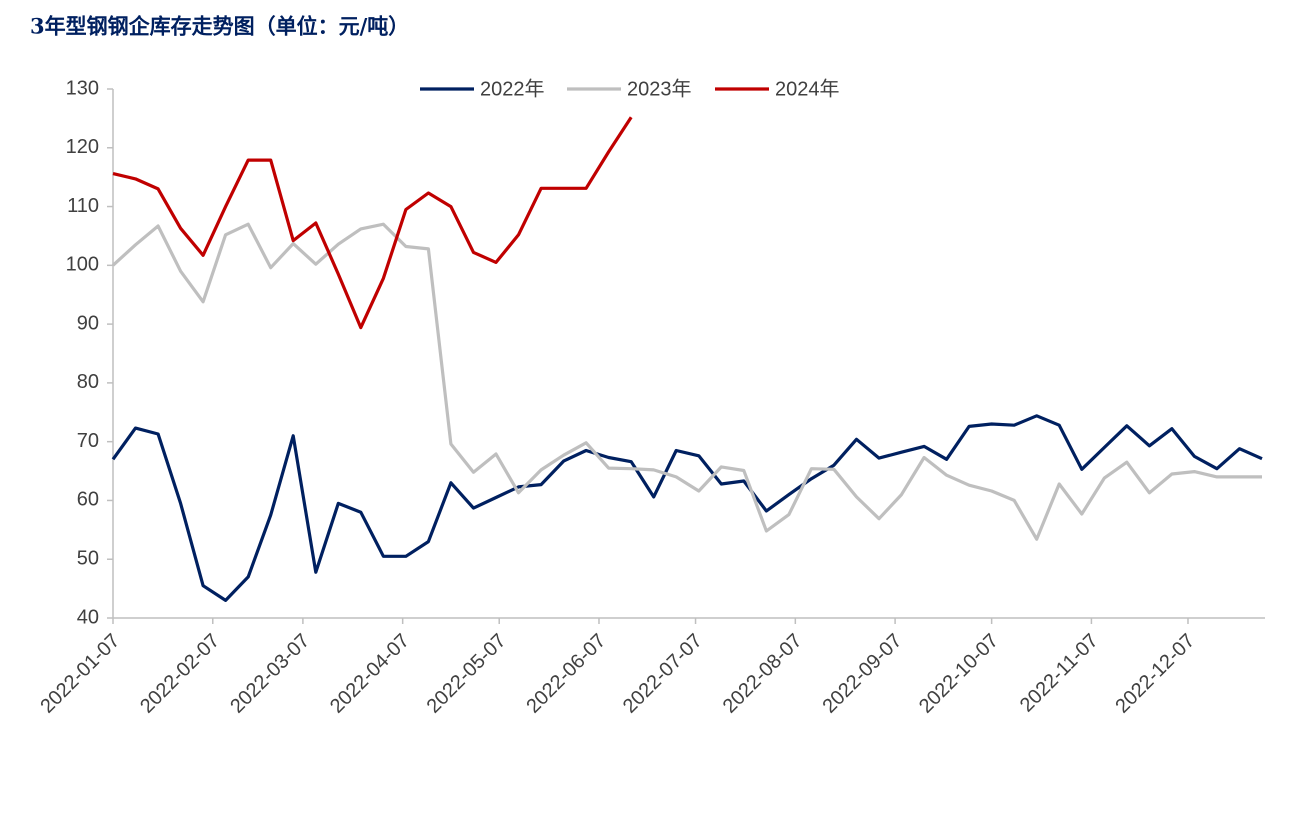 The image size is (1295, 827). I want to click on x-tick-label: 2022-12-07, so click(1155, 674).